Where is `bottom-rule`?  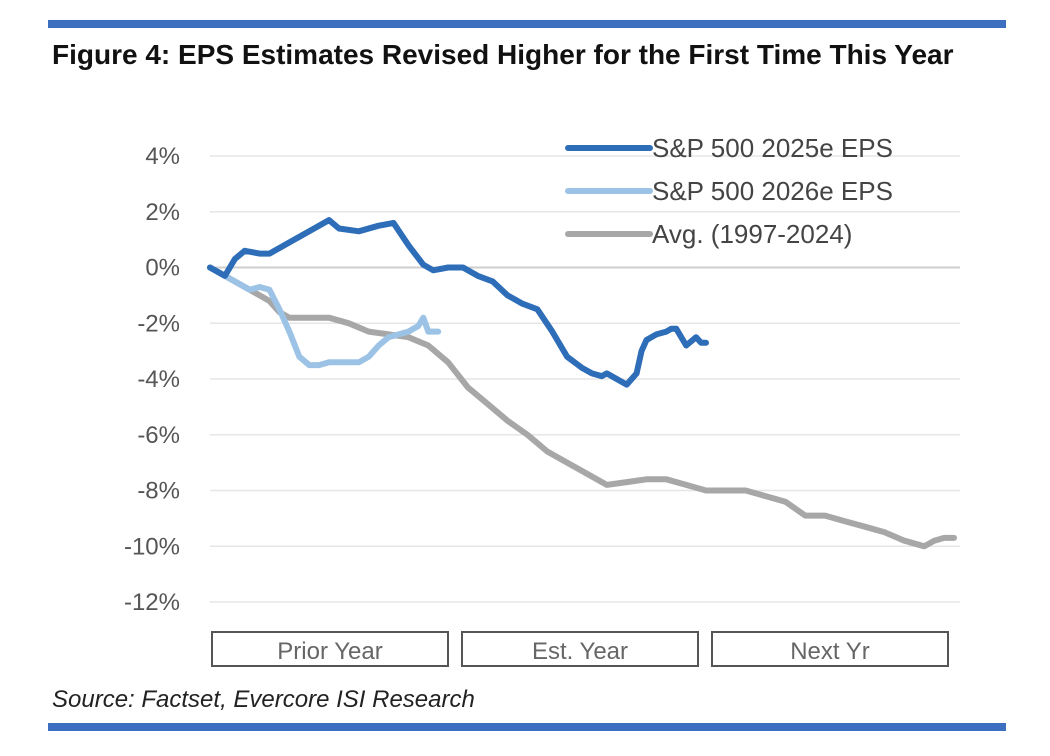 bottom-rule is located at coordinates (527, 727).